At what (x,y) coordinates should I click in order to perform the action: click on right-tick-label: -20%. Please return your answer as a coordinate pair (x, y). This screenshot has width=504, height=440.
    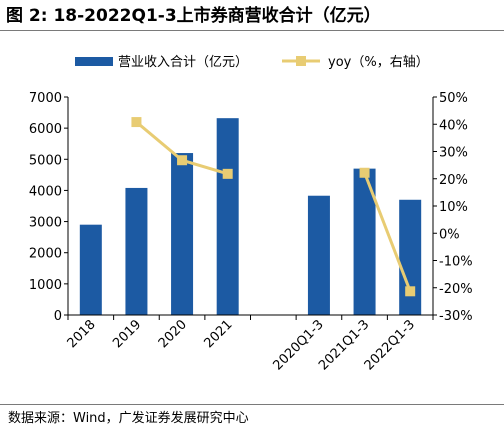
    Looking at the image, I should click on (456, 289).